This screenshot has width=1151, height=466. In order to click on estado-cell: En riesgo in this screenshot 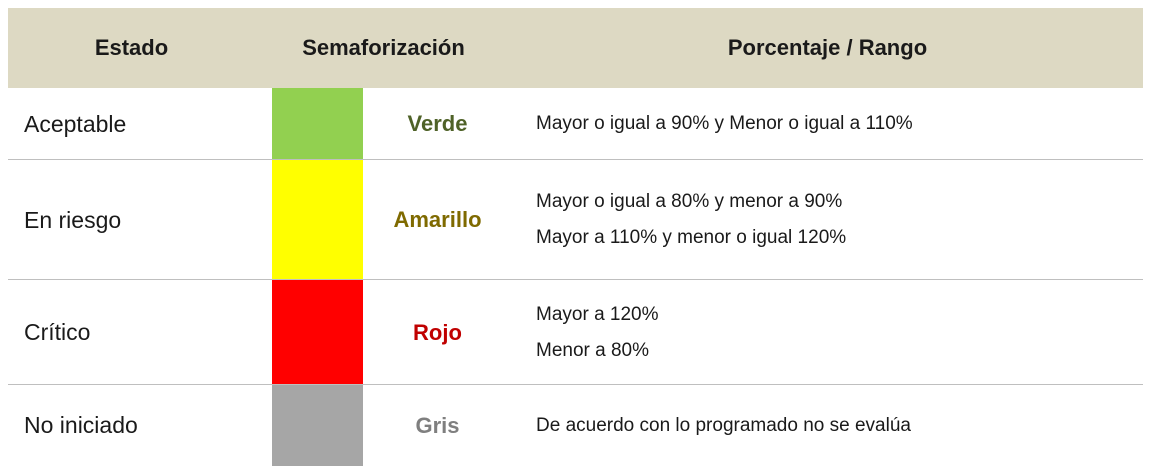, I will do `click(73, 219)`.